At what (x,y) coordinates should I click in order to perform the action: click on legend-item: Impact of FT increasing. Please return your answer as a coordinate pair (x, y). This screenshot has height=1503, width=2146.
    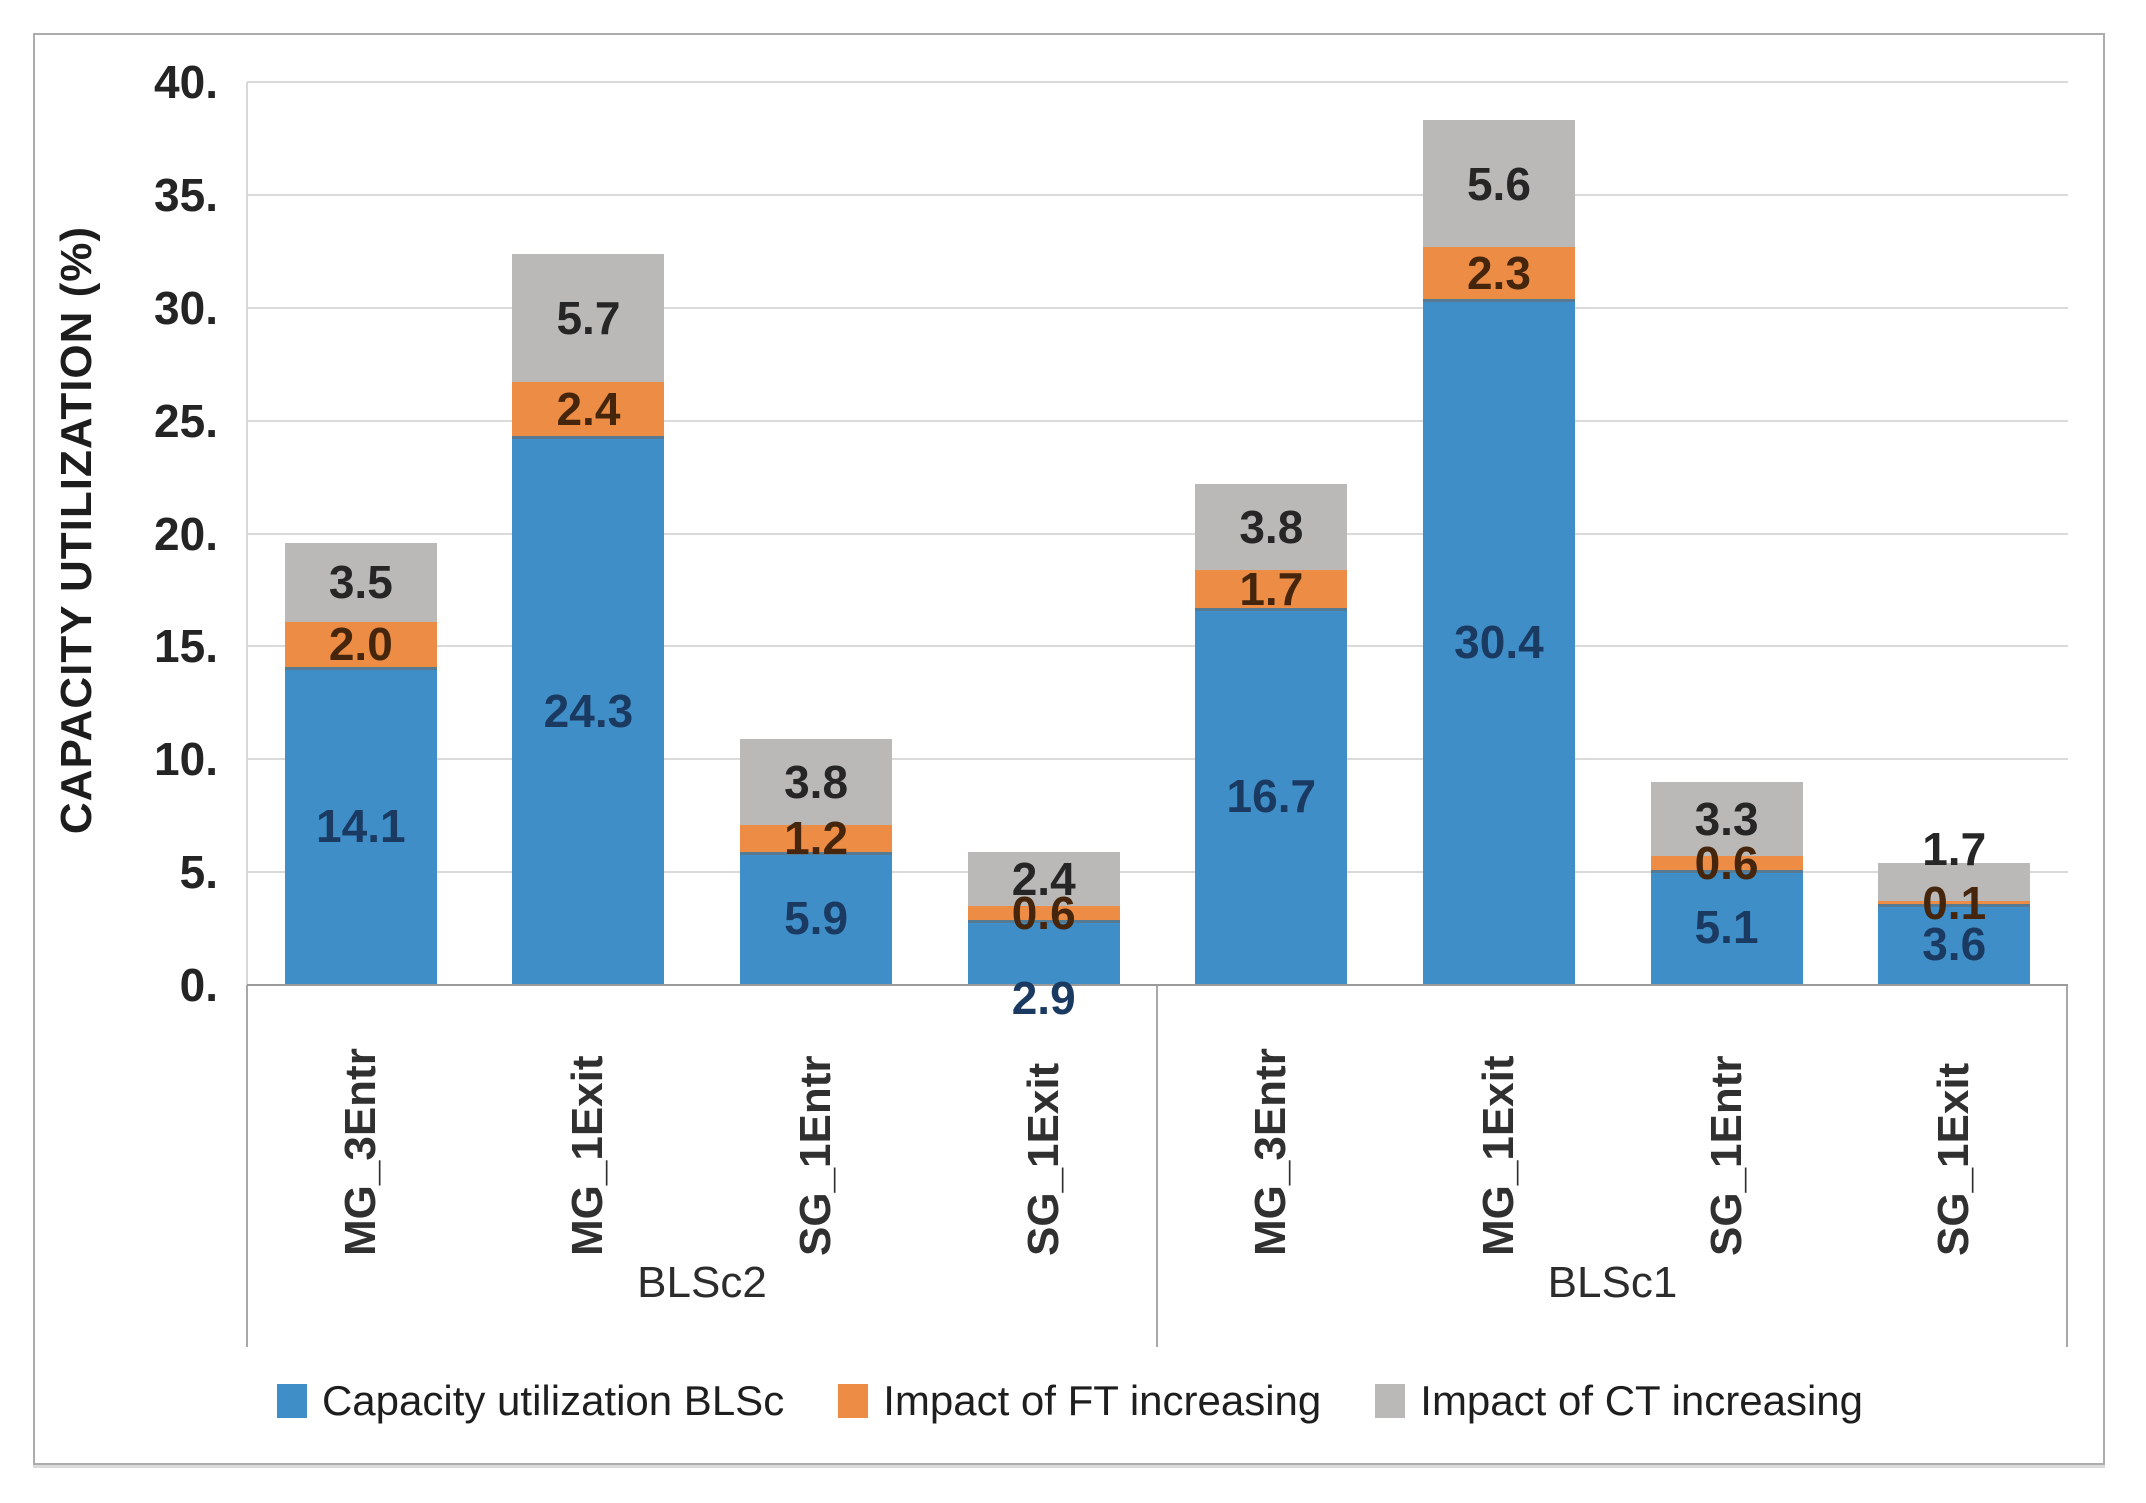
    Looking at the image, I should click on (1079, 1401).